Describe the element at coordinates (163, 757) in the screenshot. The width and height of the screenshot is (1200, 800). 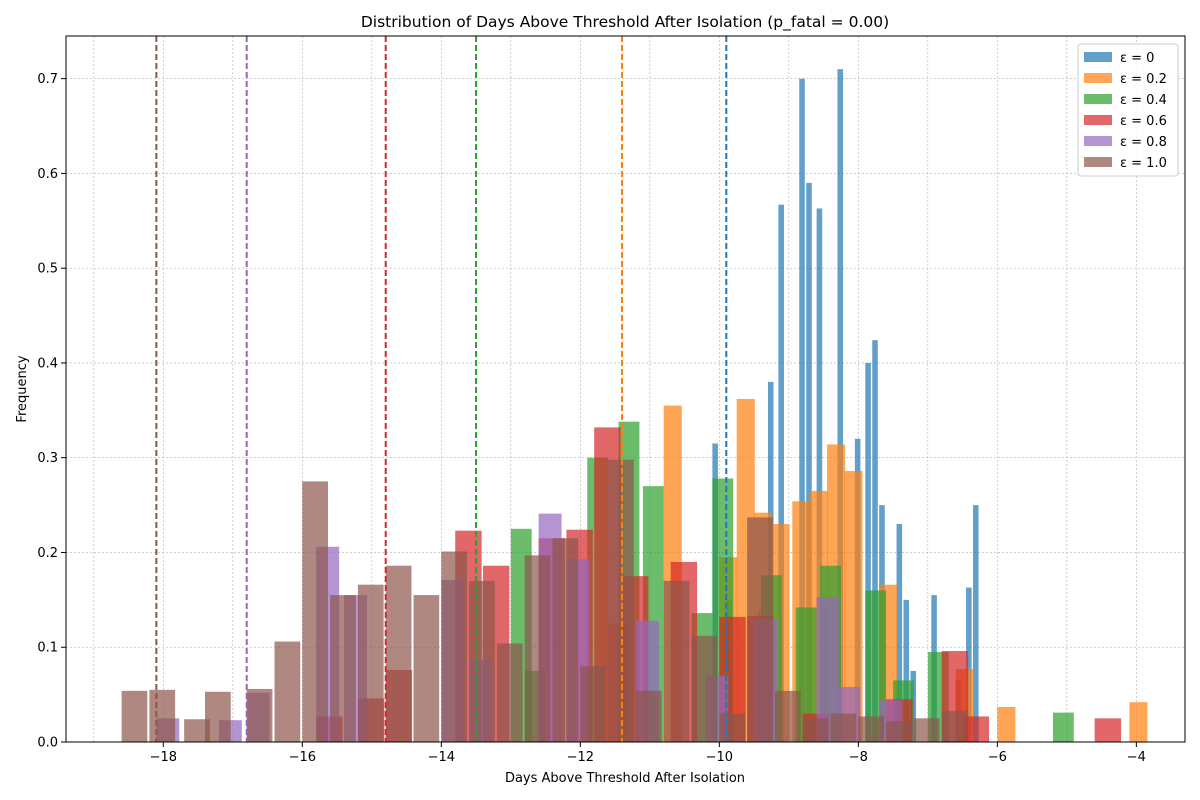
I see `x-tick-label: −18` at that location.